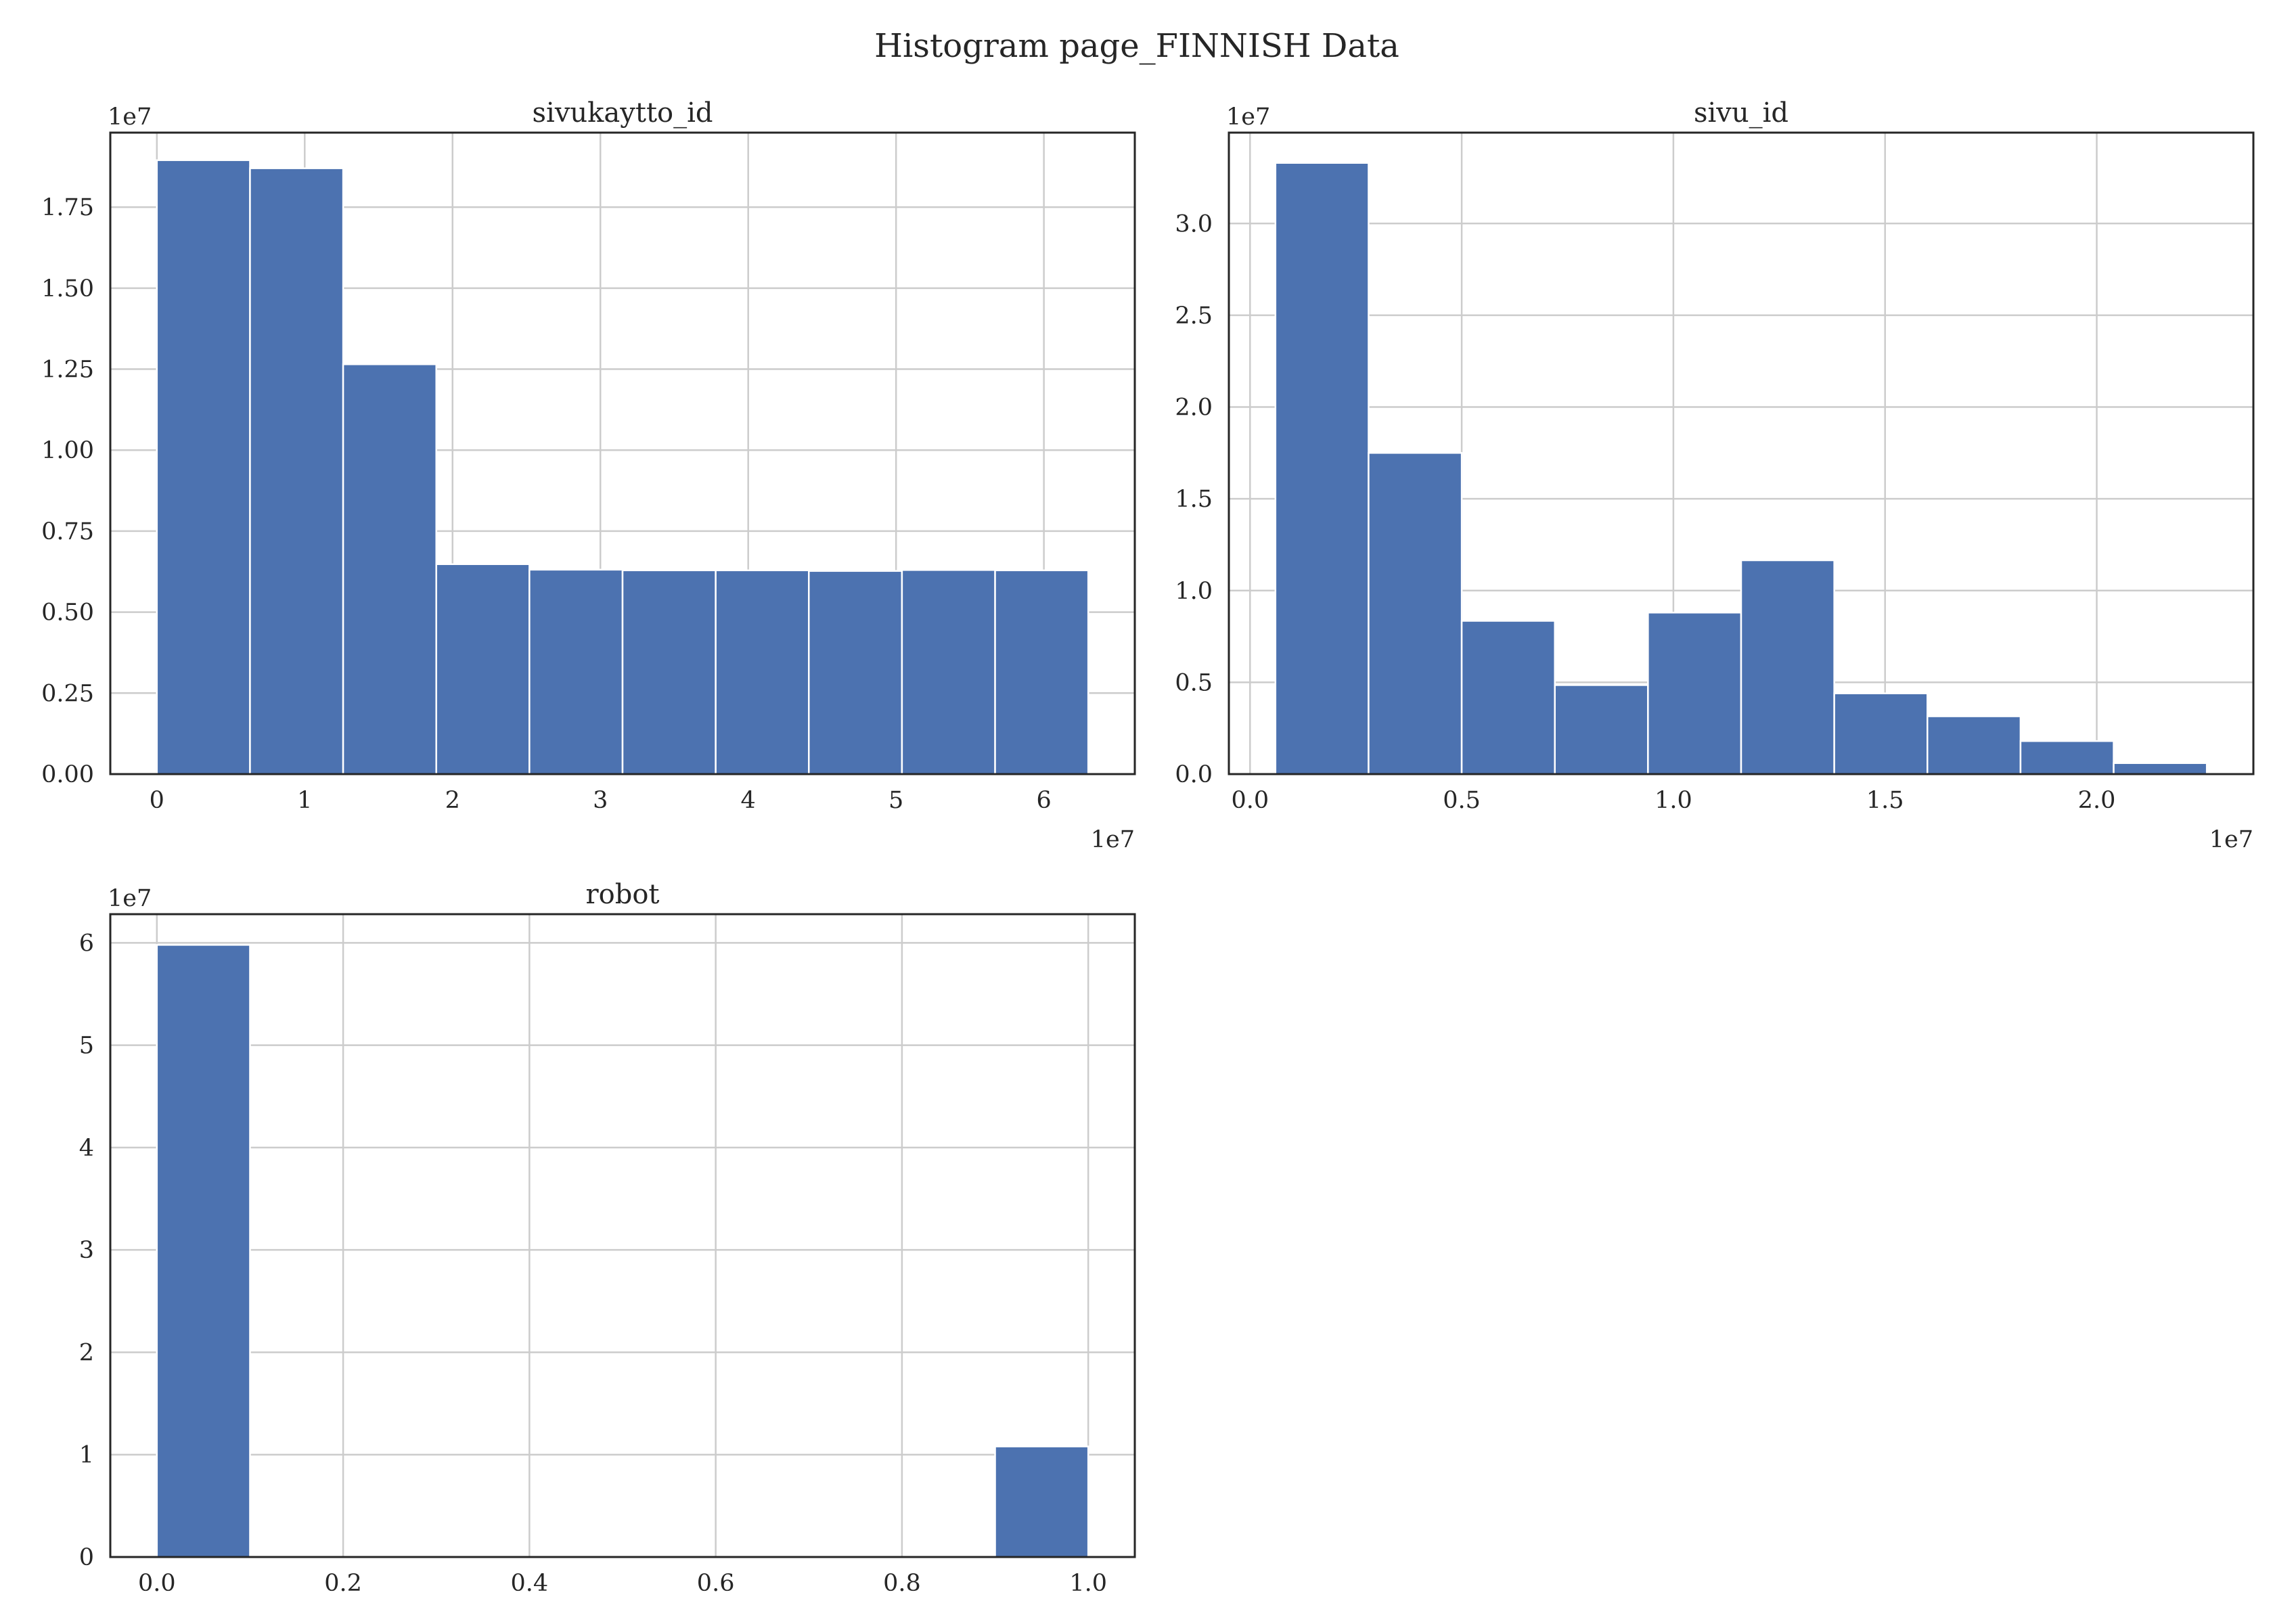 Image resolution: width=2273 pixels, height=1624 pixels. Describe the element at coordinates (343, 1583) in the screenshot. I see `x-tick-label: 0.2` at that location.